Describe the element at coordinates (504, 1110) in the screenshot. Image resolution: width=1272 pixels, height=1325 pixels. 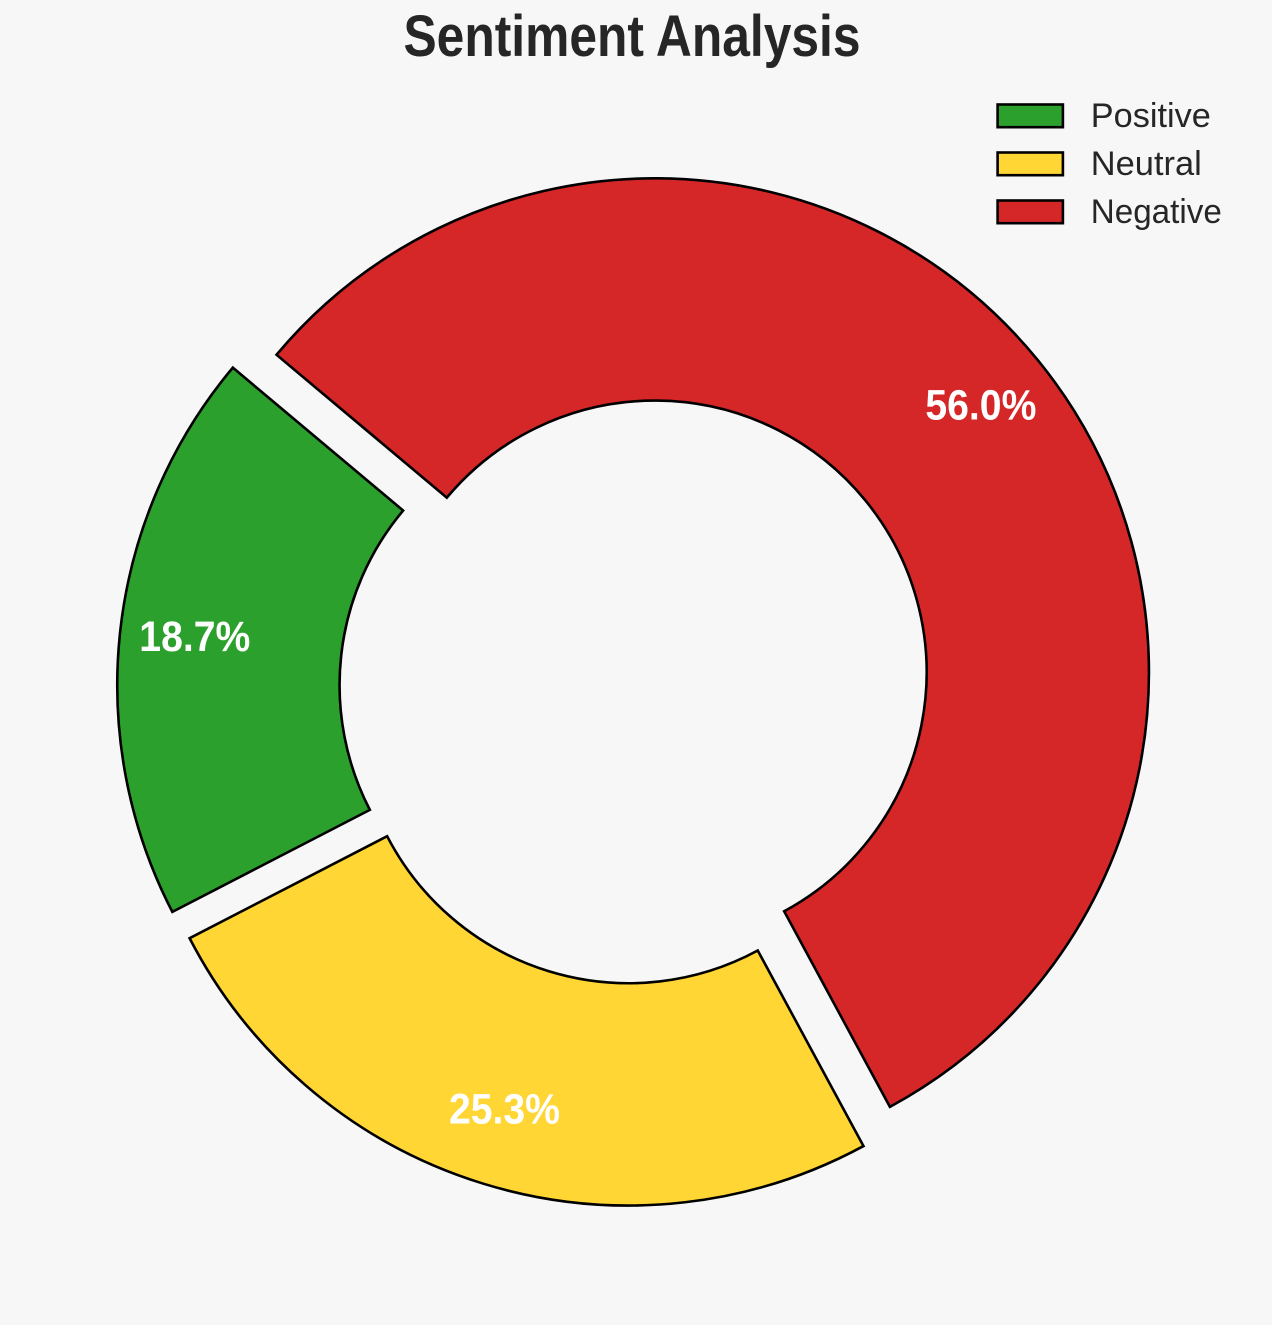
I see `svg-text: 25.3%` at that location.